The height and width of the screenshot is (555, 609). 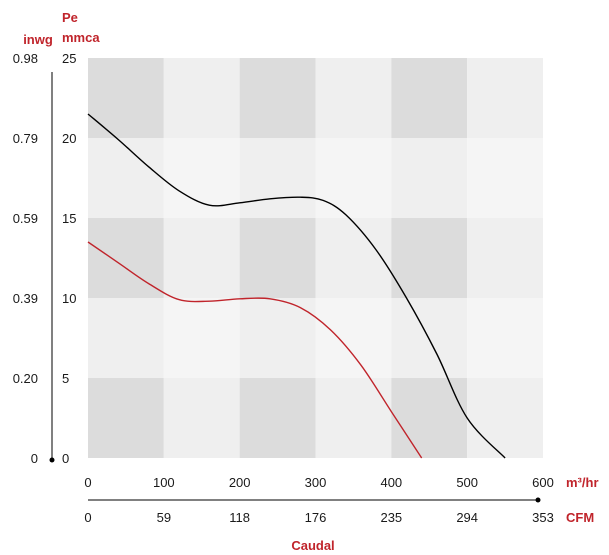 What do you see at coordinates (467, 517) in the screenshot?
I see `x-tick-secondary-label: 294` at bounding box center [467, 517].